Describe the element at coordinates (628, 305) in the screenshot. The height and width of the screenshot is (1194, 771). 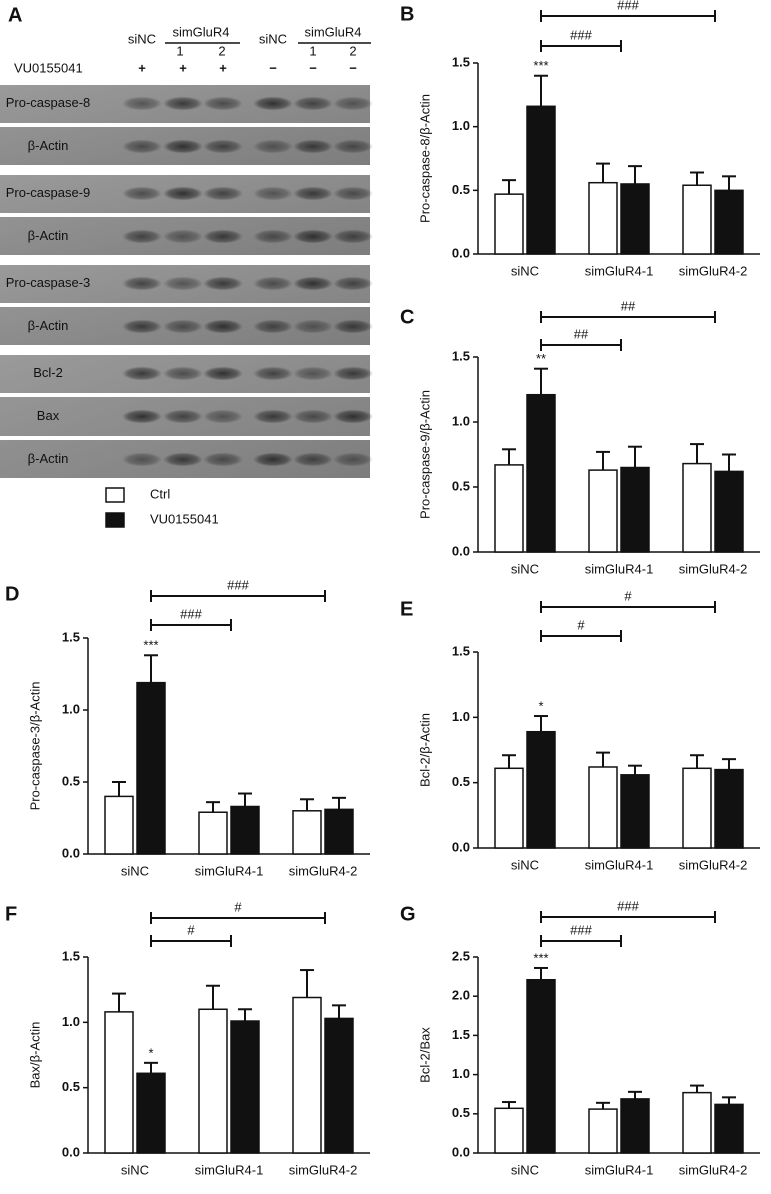
I see `bracket-label: ##` at that location.